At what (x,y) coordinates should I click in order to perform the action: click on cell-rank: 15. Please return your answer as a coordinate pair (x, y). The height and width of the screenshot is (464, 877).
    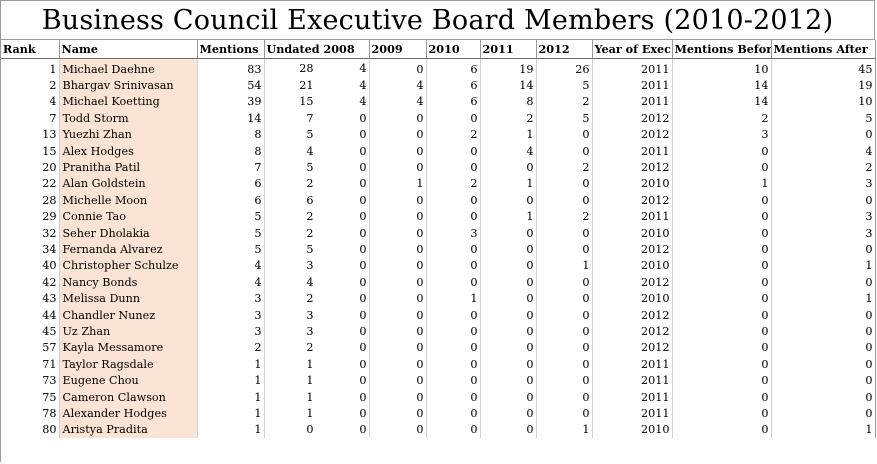
    Looking at the image, I should click on (30, 151).